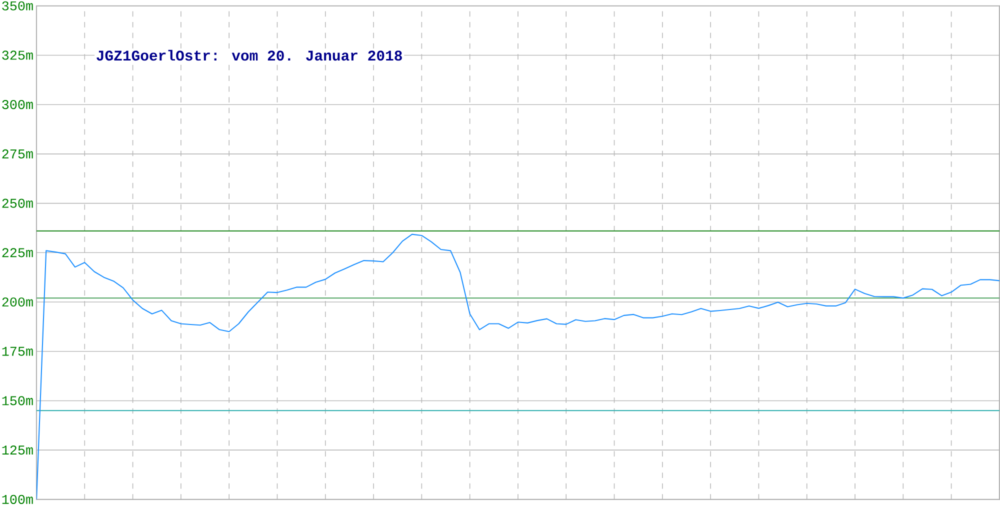 This screenshot has width=1000, height=509. Describe the element at coordinates (17, 253) in the screenshot. I see `y-tick-label: 225m` at that location.